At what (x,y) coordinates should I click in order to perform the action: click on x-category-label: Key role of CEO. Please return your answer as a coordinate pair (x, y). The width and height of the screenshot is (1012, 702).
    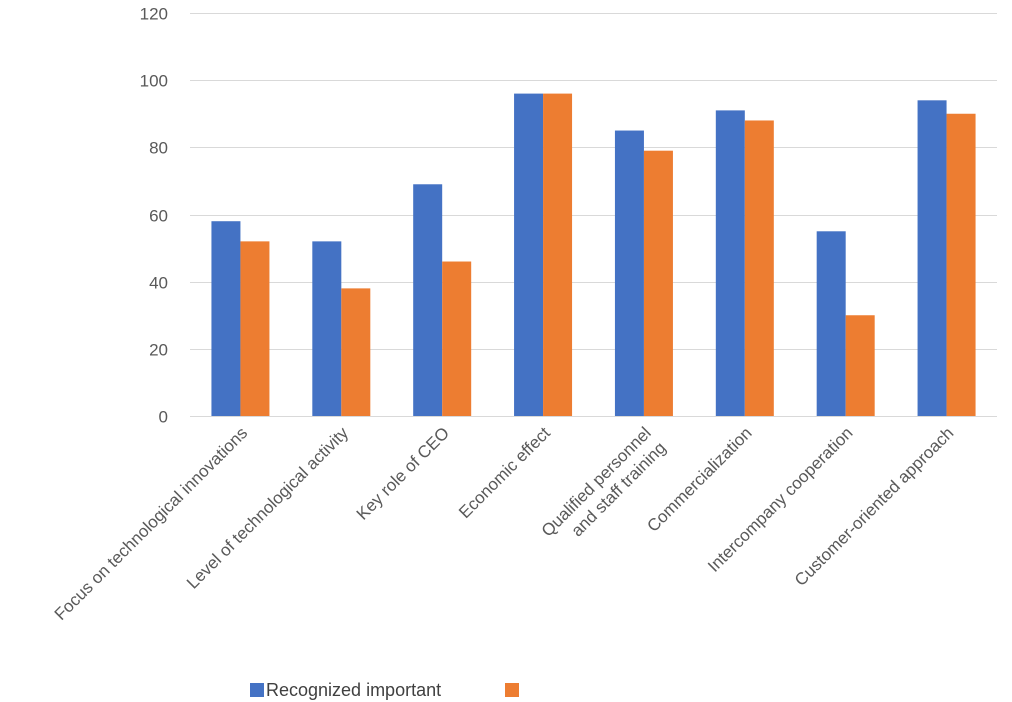
    Looking at the image, I should click on (403, 473).